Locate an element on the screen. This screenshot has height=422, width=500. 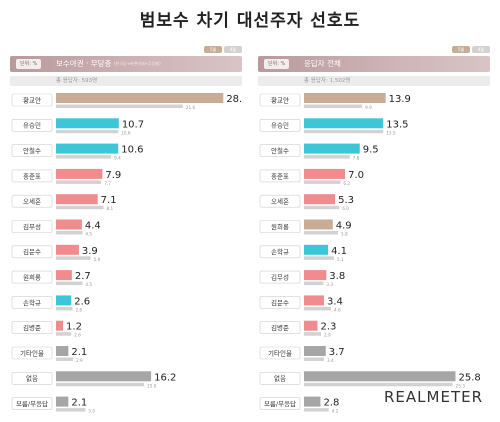
previous-value-label: 5.9 is located at coordinates (97, 259).